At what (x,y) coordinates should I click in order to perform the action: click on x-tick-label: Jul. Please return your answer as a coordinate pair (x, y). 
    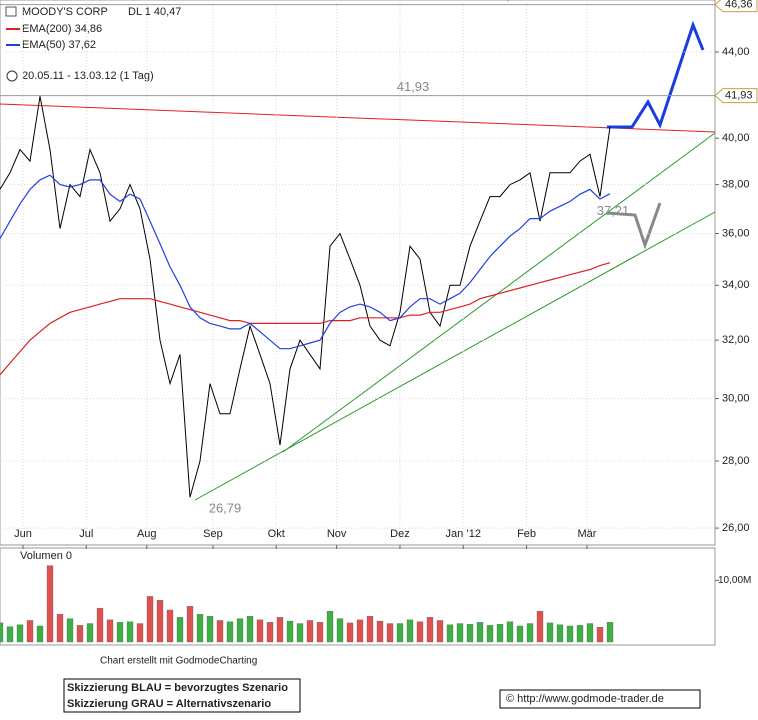
    Looking at the image, I should click on (86, 534).